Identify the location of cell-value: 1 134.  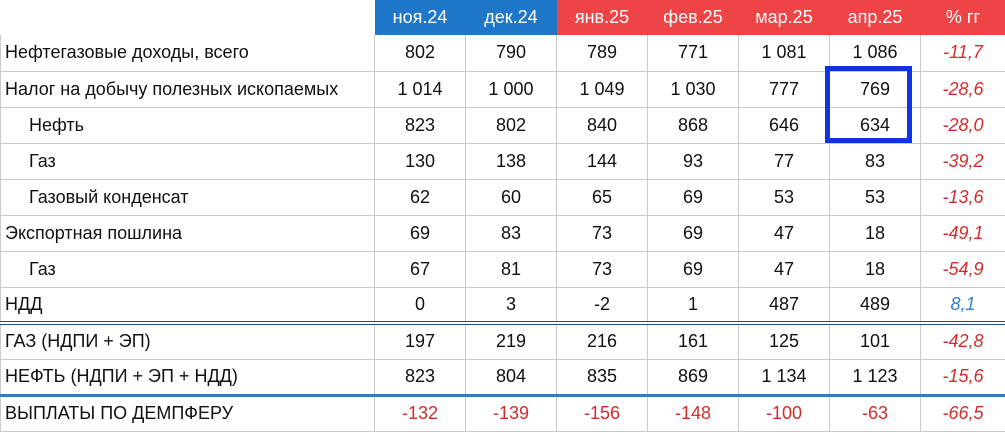
(784, 377).